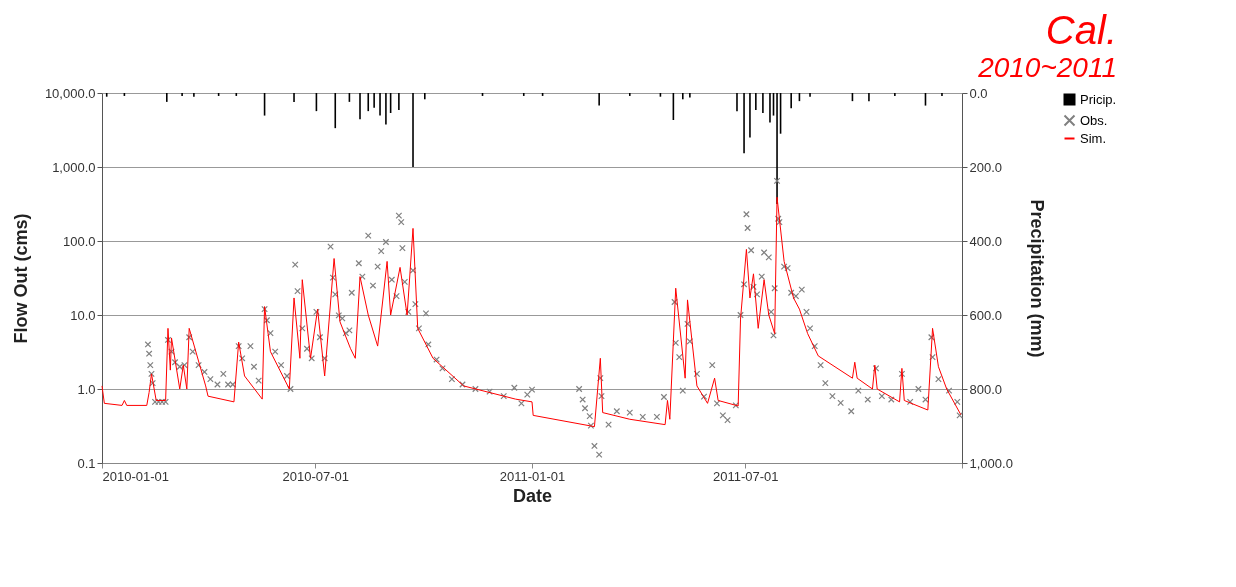 The width and height of the screenshot is (1236, 587). What do you see at coordinates (745, 476) in the screenshot?
I see `x-tick-label: 2011-07-01` at bounding box center [745, 476].